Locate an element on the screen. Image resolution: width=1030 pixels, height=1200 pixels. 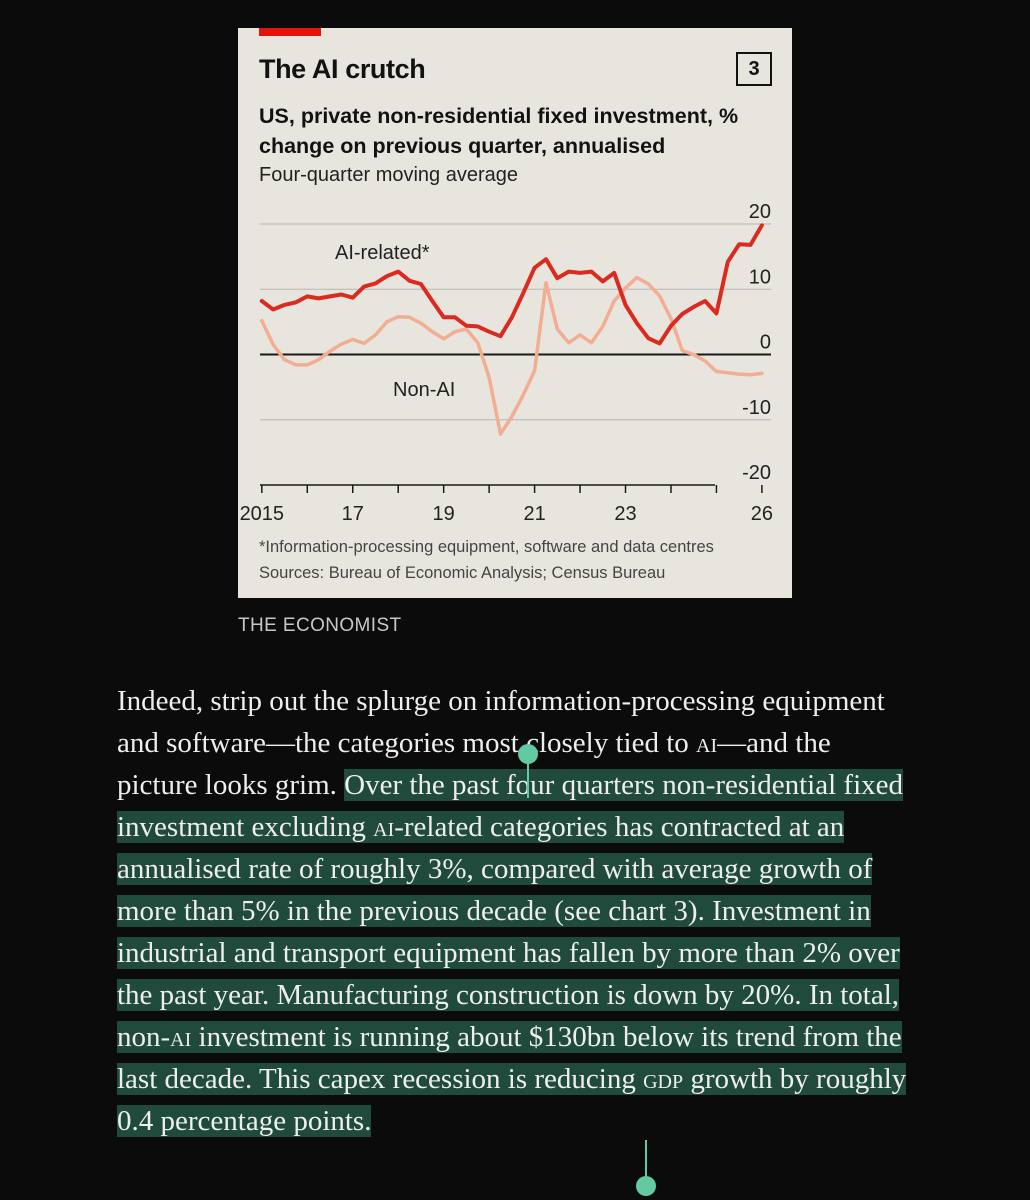
series-label-ai-related: AI-related* is located at coordinates (382, 253).